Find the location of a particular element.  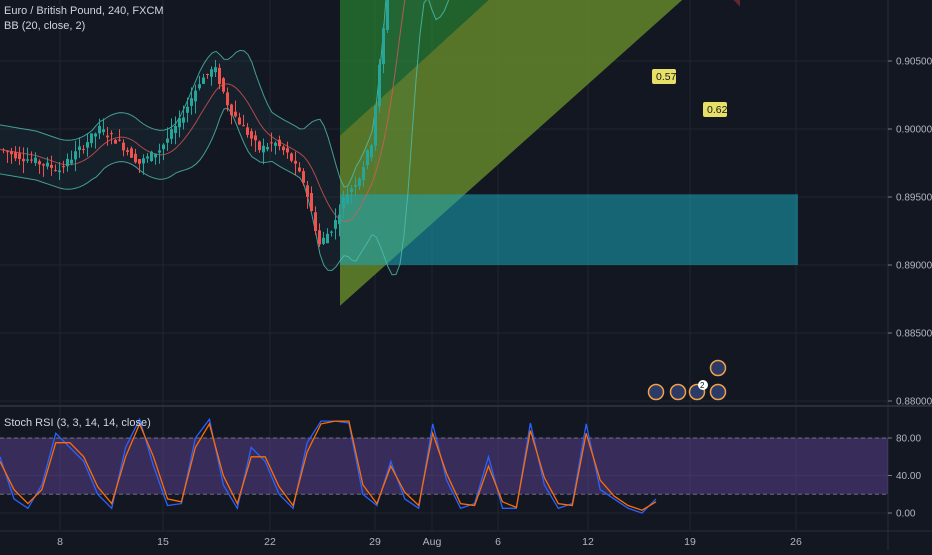

ratio-label-bg is located at coordinates (664, 76).